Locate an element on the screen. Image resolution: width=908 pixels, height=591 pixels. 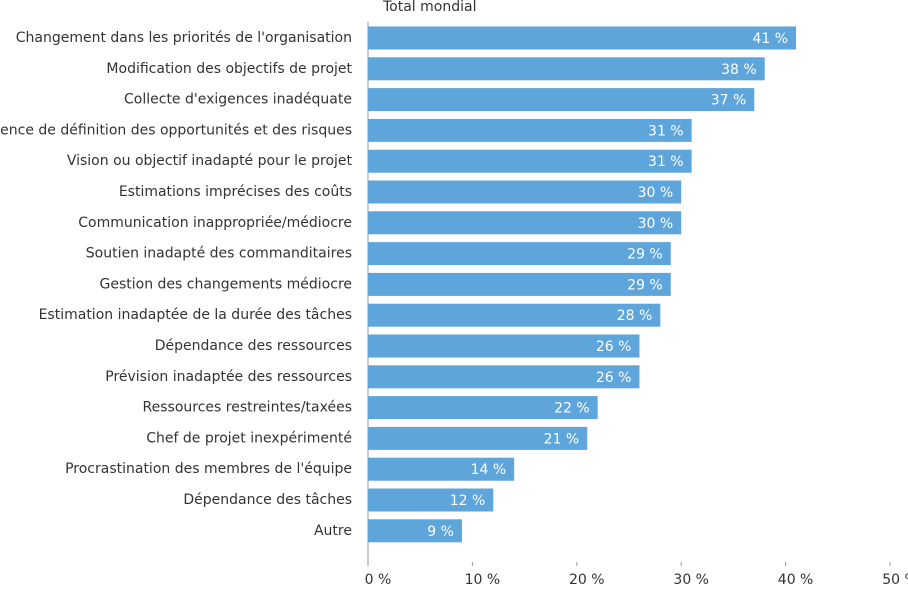
value-label: 21 % is located at coordinates (562, 439).